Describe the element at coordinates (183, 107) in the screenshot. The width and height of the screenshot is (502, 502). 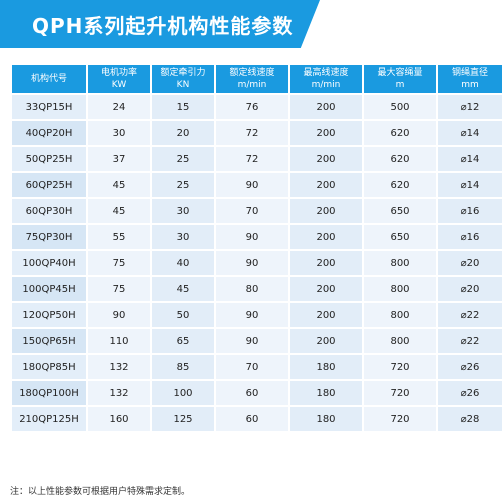
I see `table-cell: 15` at that location.